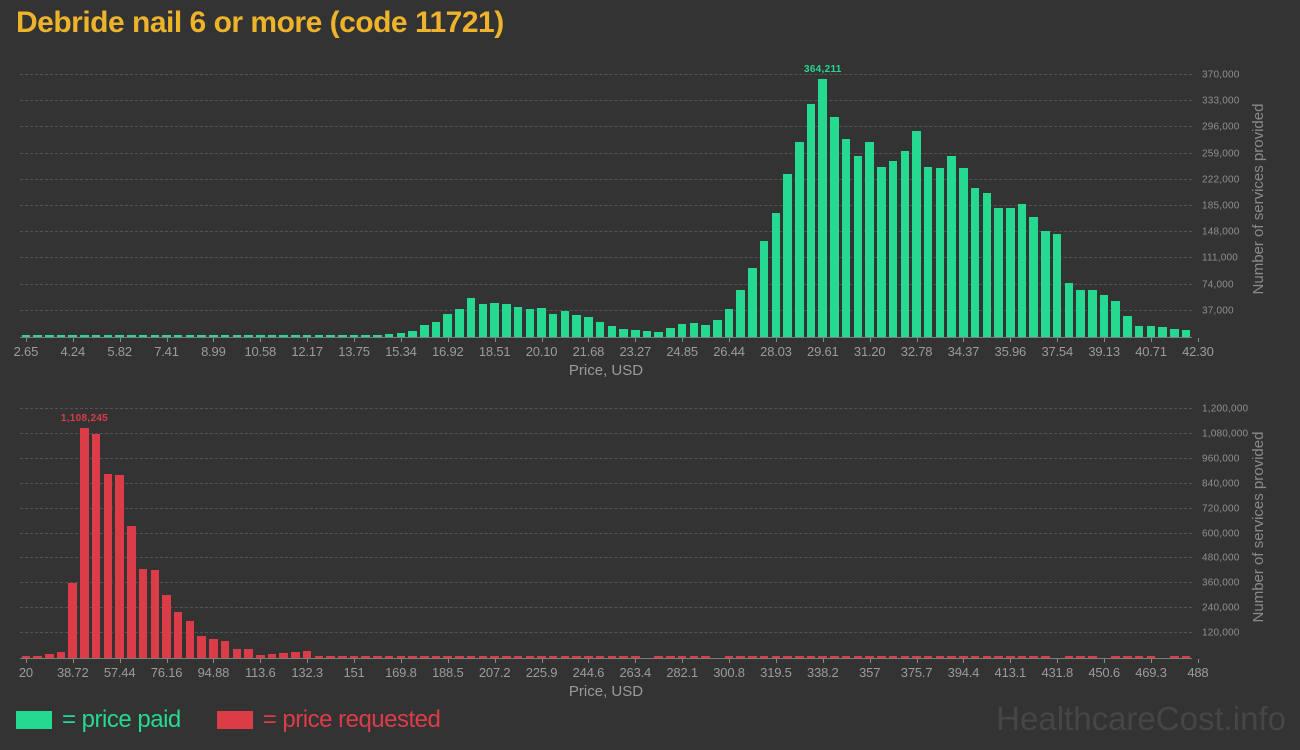 The height and width of the screenshot is (750, 1300). Describe the element at coordinates (351, 719) in the screenshot. I see `legend-label-requested: = price requested` at that location.